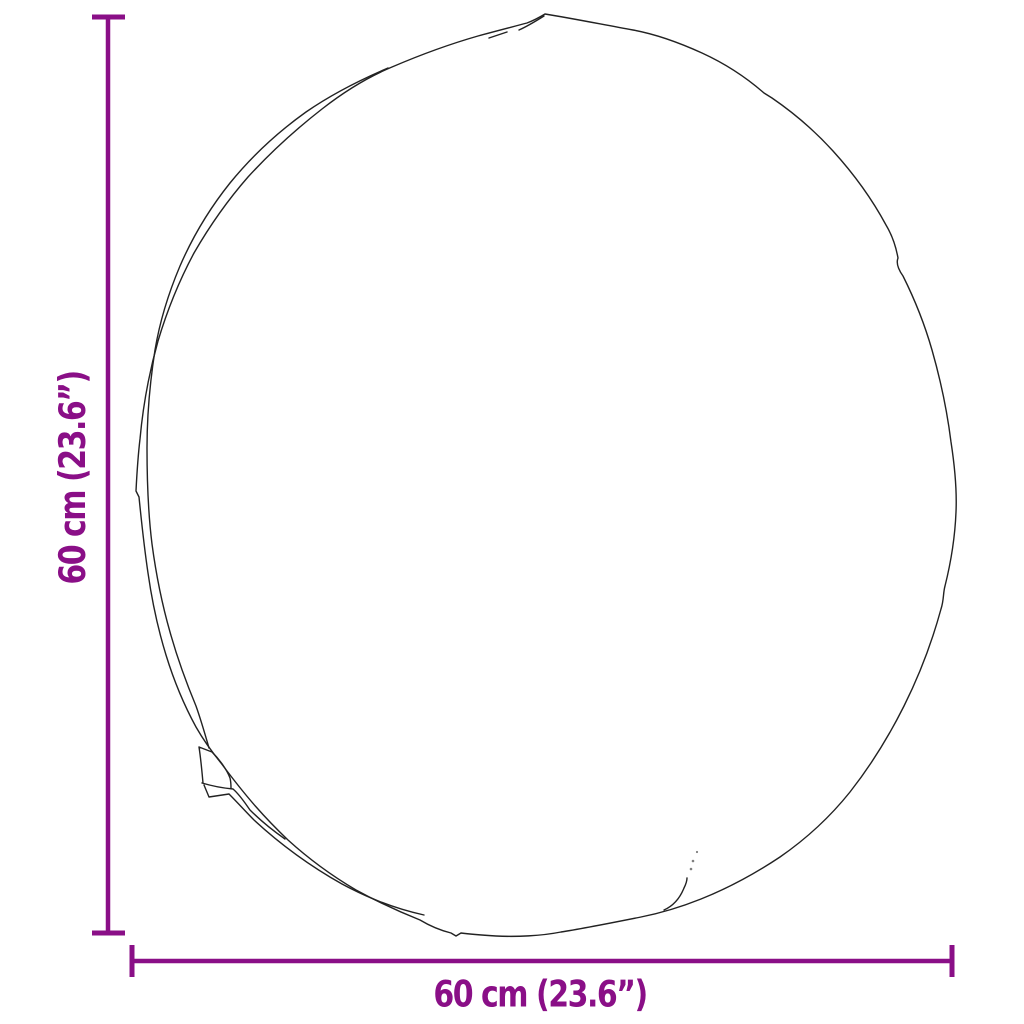  I want to click on height-dimension-label: 60 cm (23.6”), so click(73, 478).